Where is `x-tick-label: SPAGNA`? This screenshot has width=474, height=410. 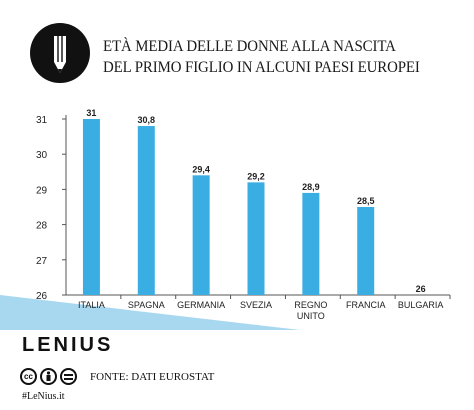 x-tick-label: SPAGNA is located at coordinates (146, 305).